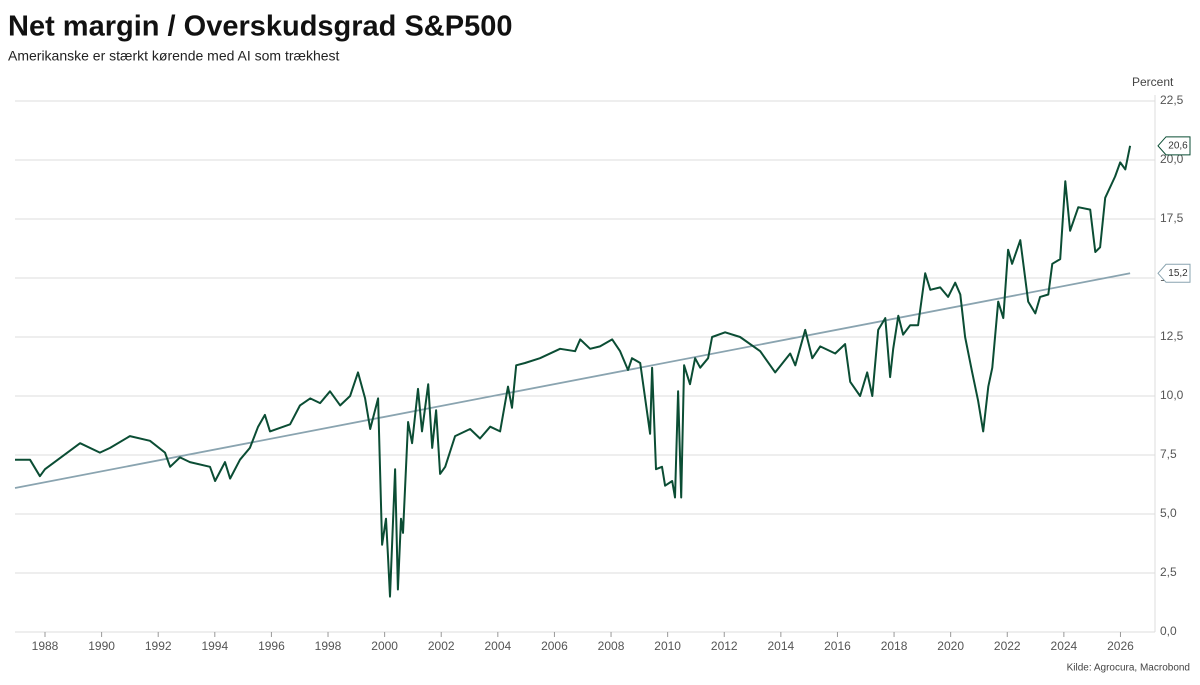 This screenshot has height=685, width=1200. I want to click on y-tick-label: 12,5, so click(1172, 336).